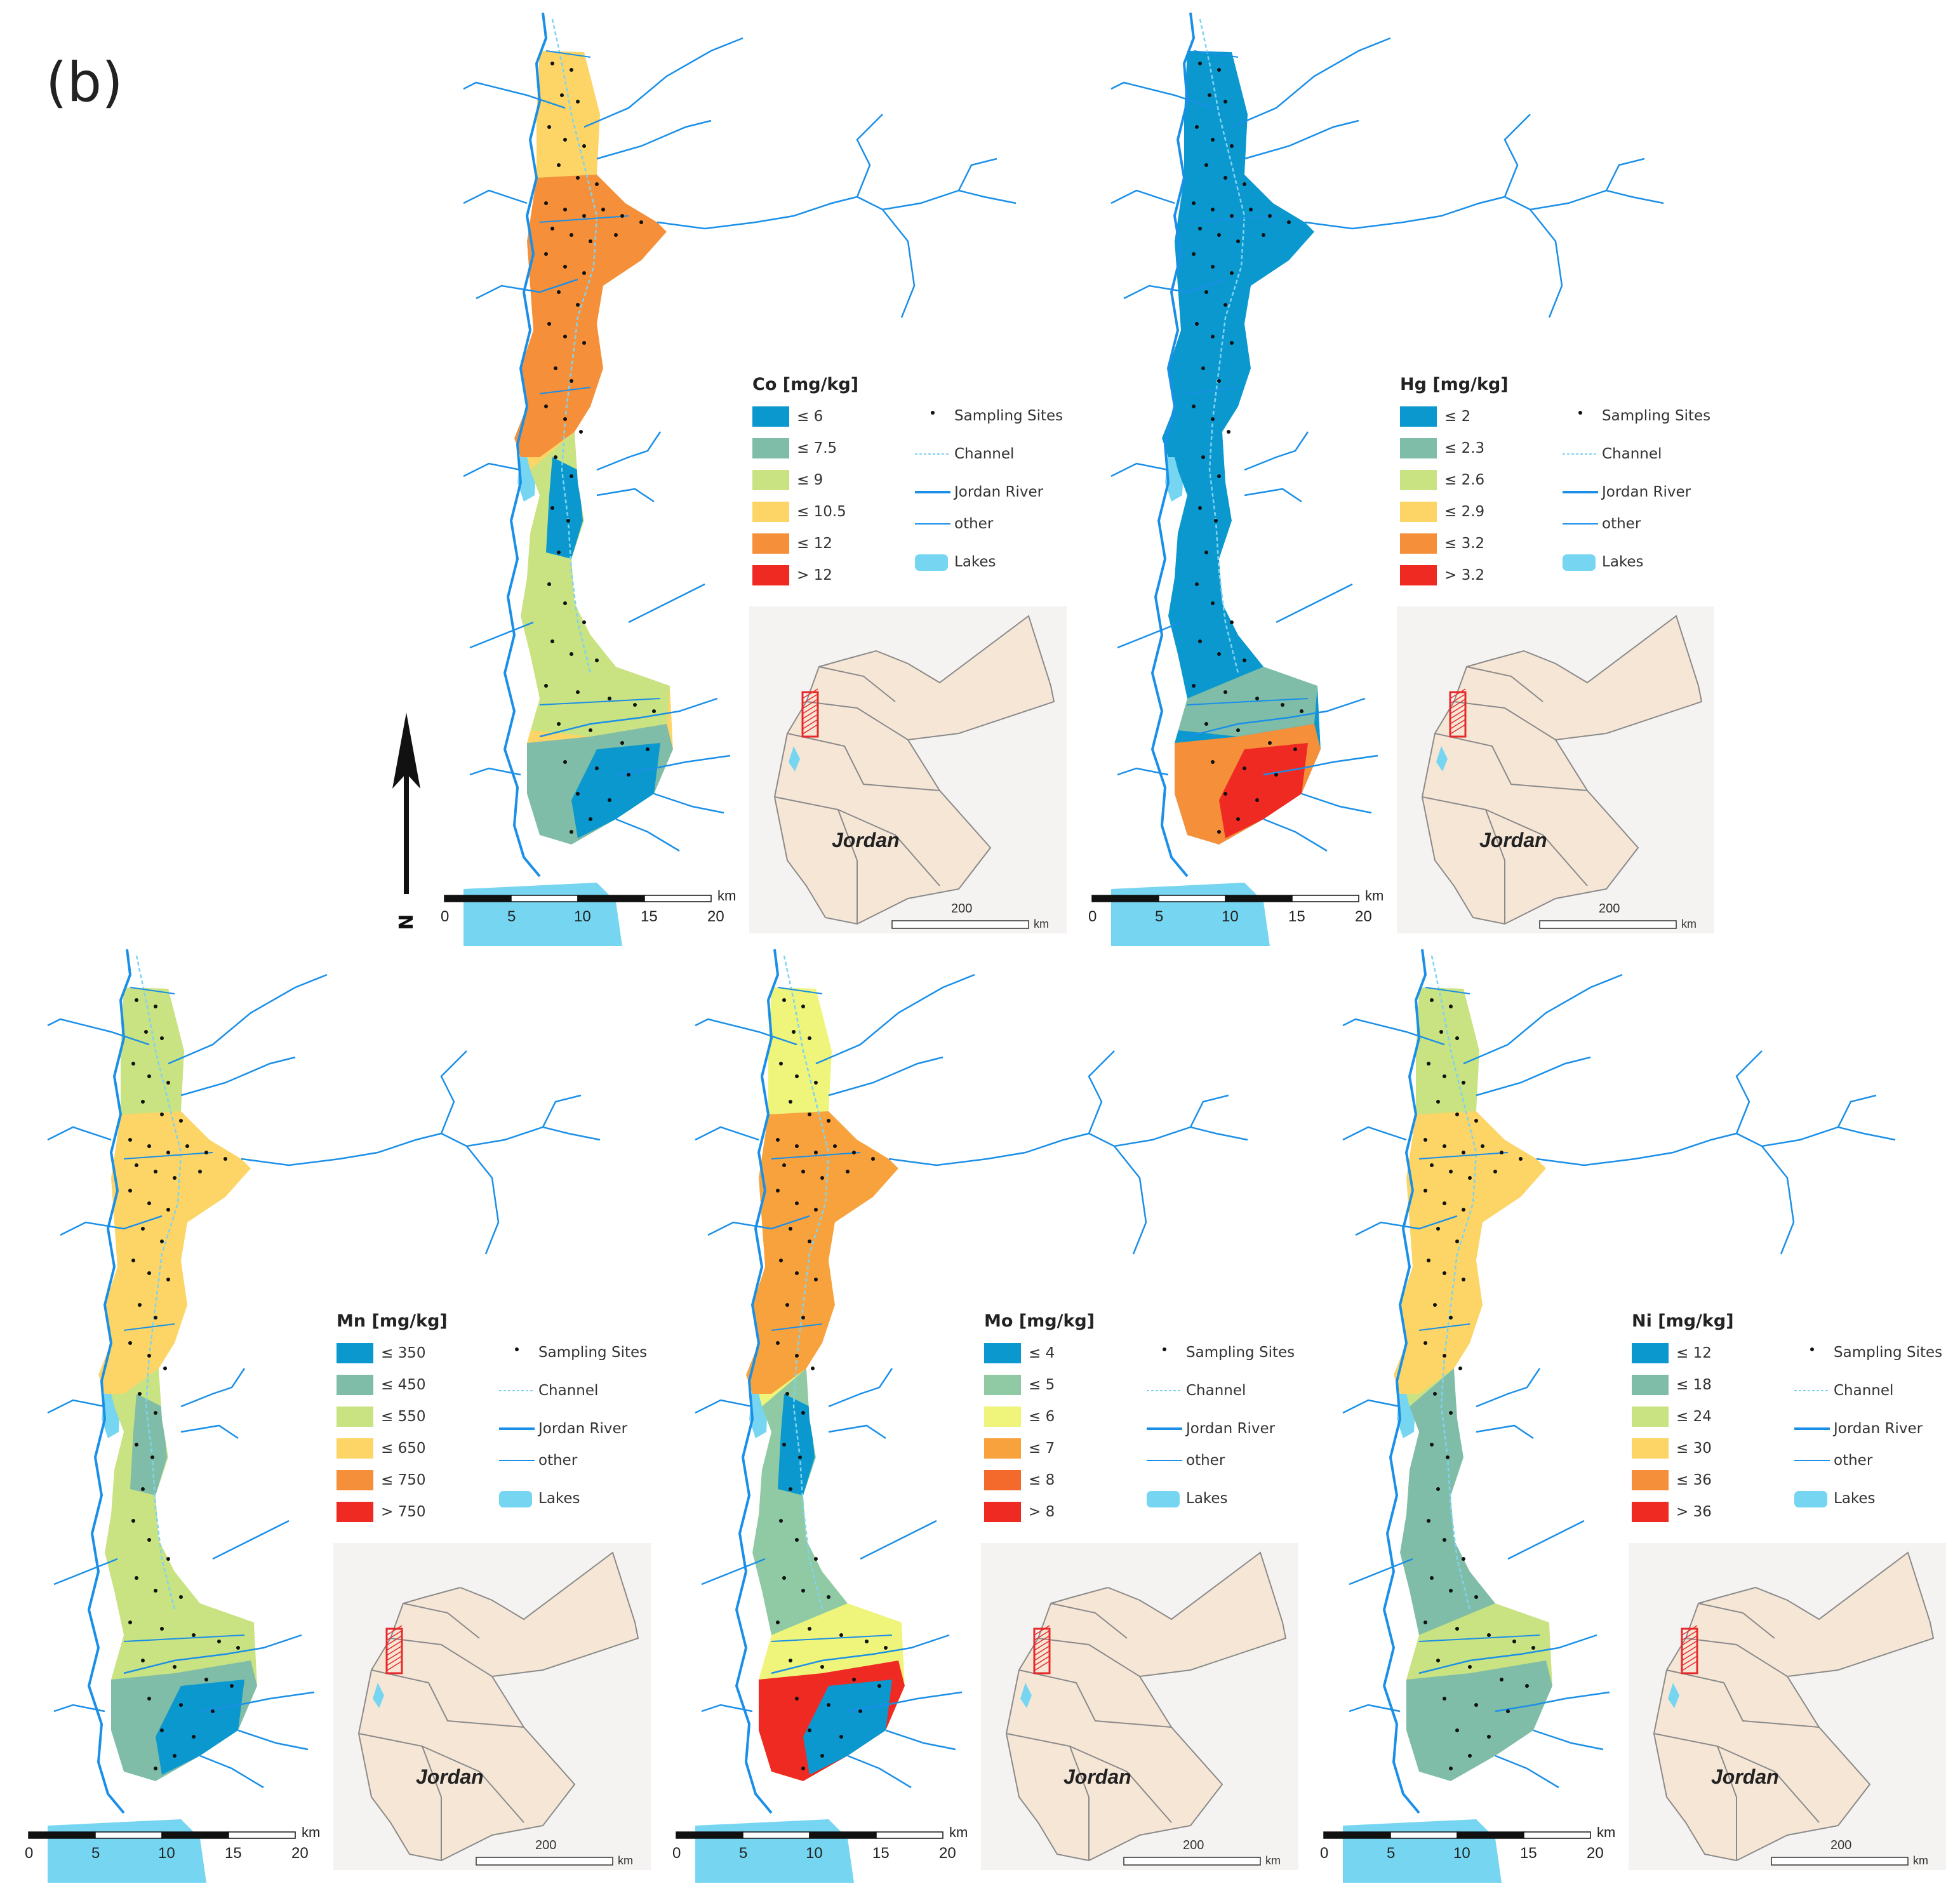 The image size is (1960, 1898). What do you see at coordinates (1042, 1449) in the screenshot?
I see `legend-class-label: ≤ 7` at bounding box center [1042, 1449].